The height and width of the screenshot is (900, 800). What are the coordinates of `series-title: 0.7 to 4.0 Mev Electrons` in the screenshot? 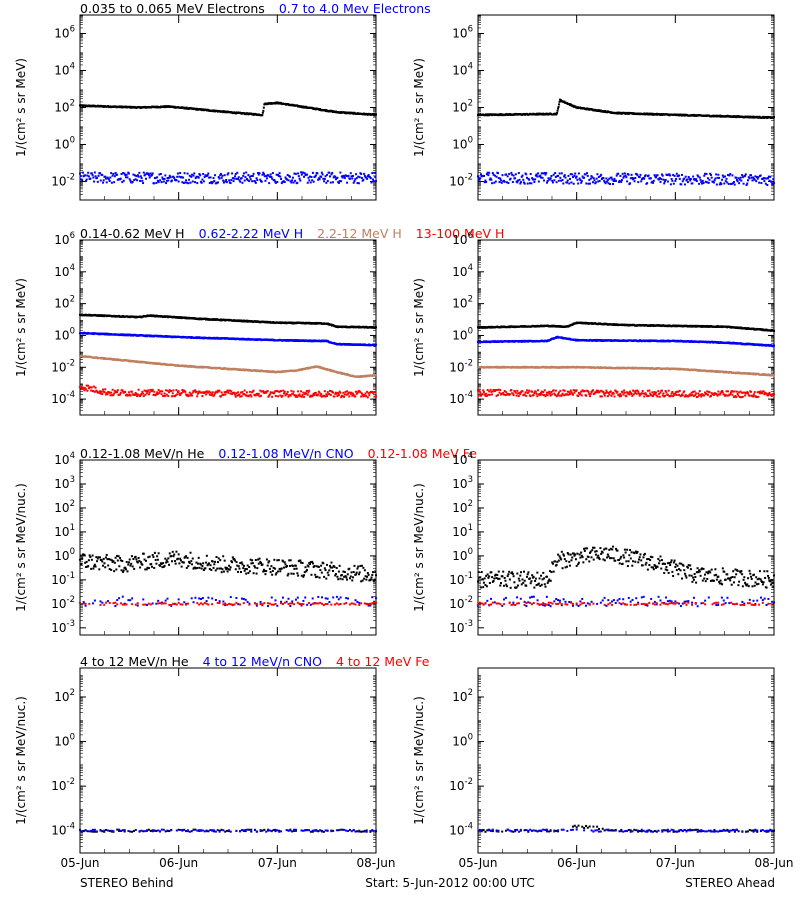 It's located at (355, 8).